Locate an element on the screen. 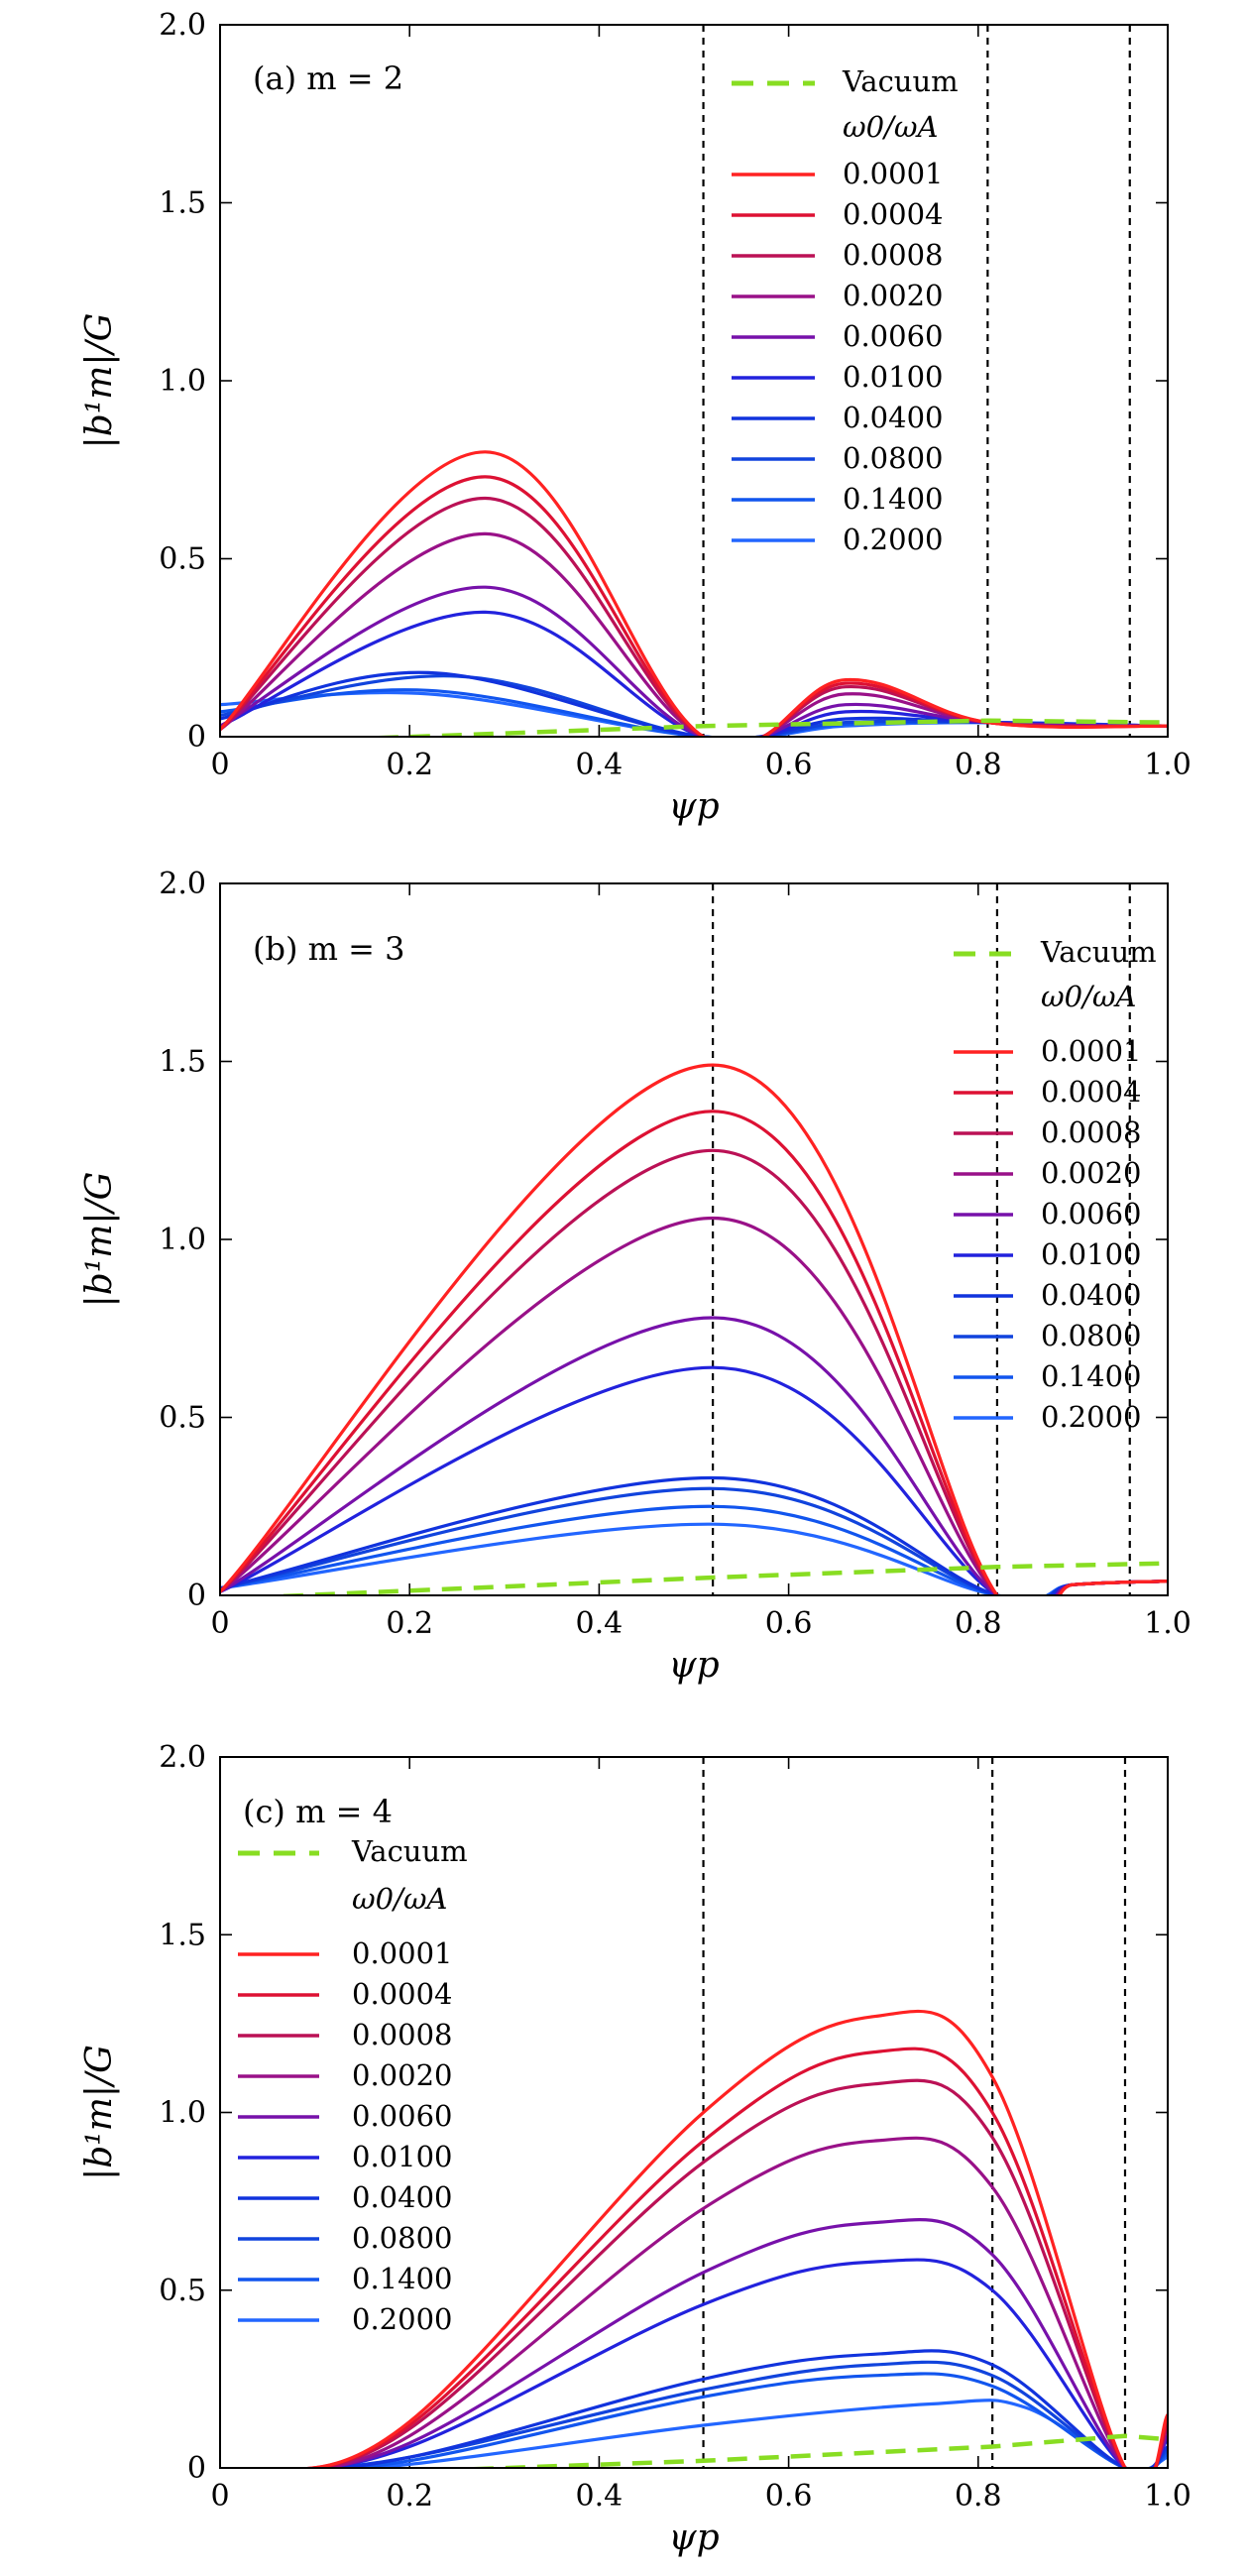  series-line-0.0004 is located at coordinates (694, 606).